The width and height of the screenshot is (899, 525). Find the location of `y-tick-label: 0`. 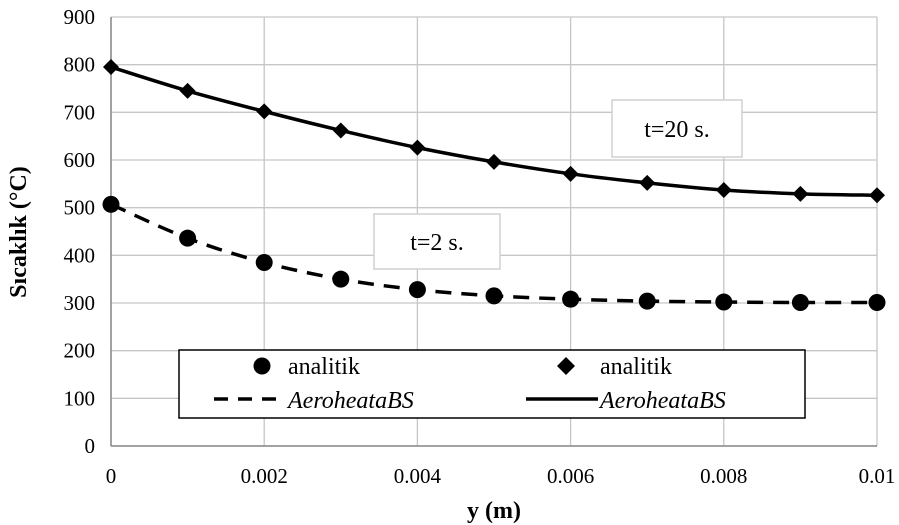

y-tick-label: 0 is located at coordinates (90, 446).